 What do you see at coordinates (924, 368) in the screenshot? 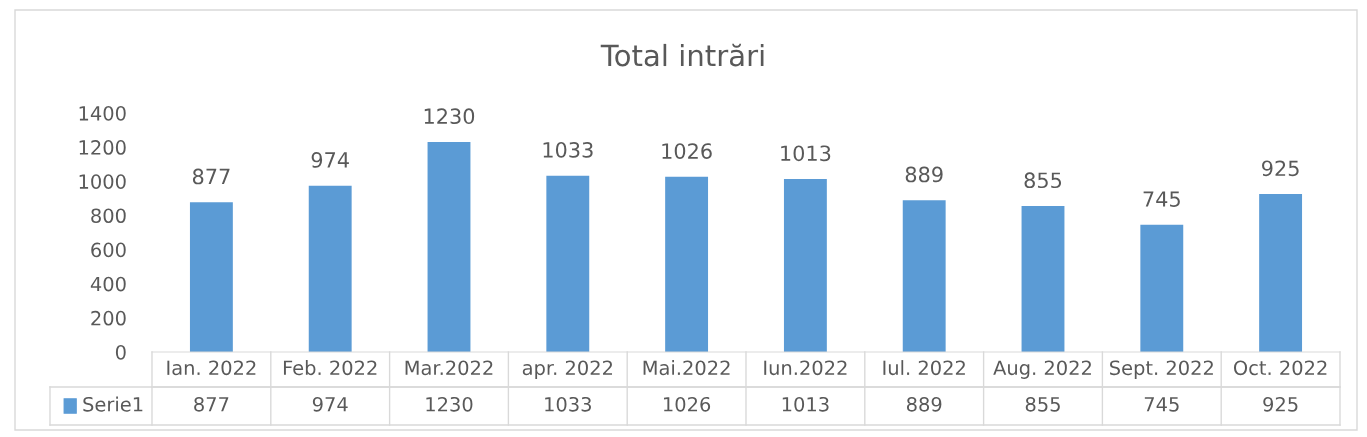
I see `x-tick-label: Iul. 2022` at bounding box center [924, 368].